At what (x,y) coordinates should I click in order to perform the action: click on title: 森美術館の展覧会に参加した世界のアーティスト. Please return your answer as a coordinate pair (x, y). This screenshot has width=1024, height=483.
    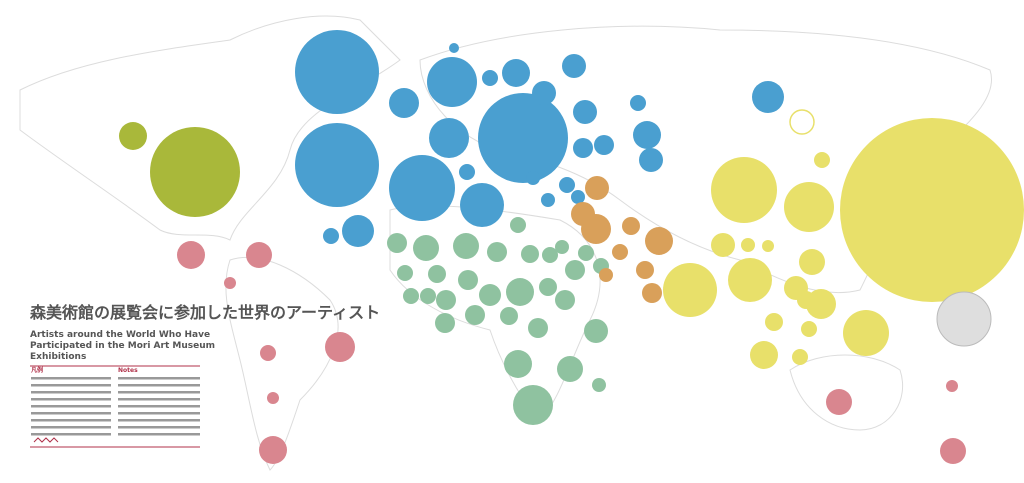
    Looking at the image, I should click on (205, 312).